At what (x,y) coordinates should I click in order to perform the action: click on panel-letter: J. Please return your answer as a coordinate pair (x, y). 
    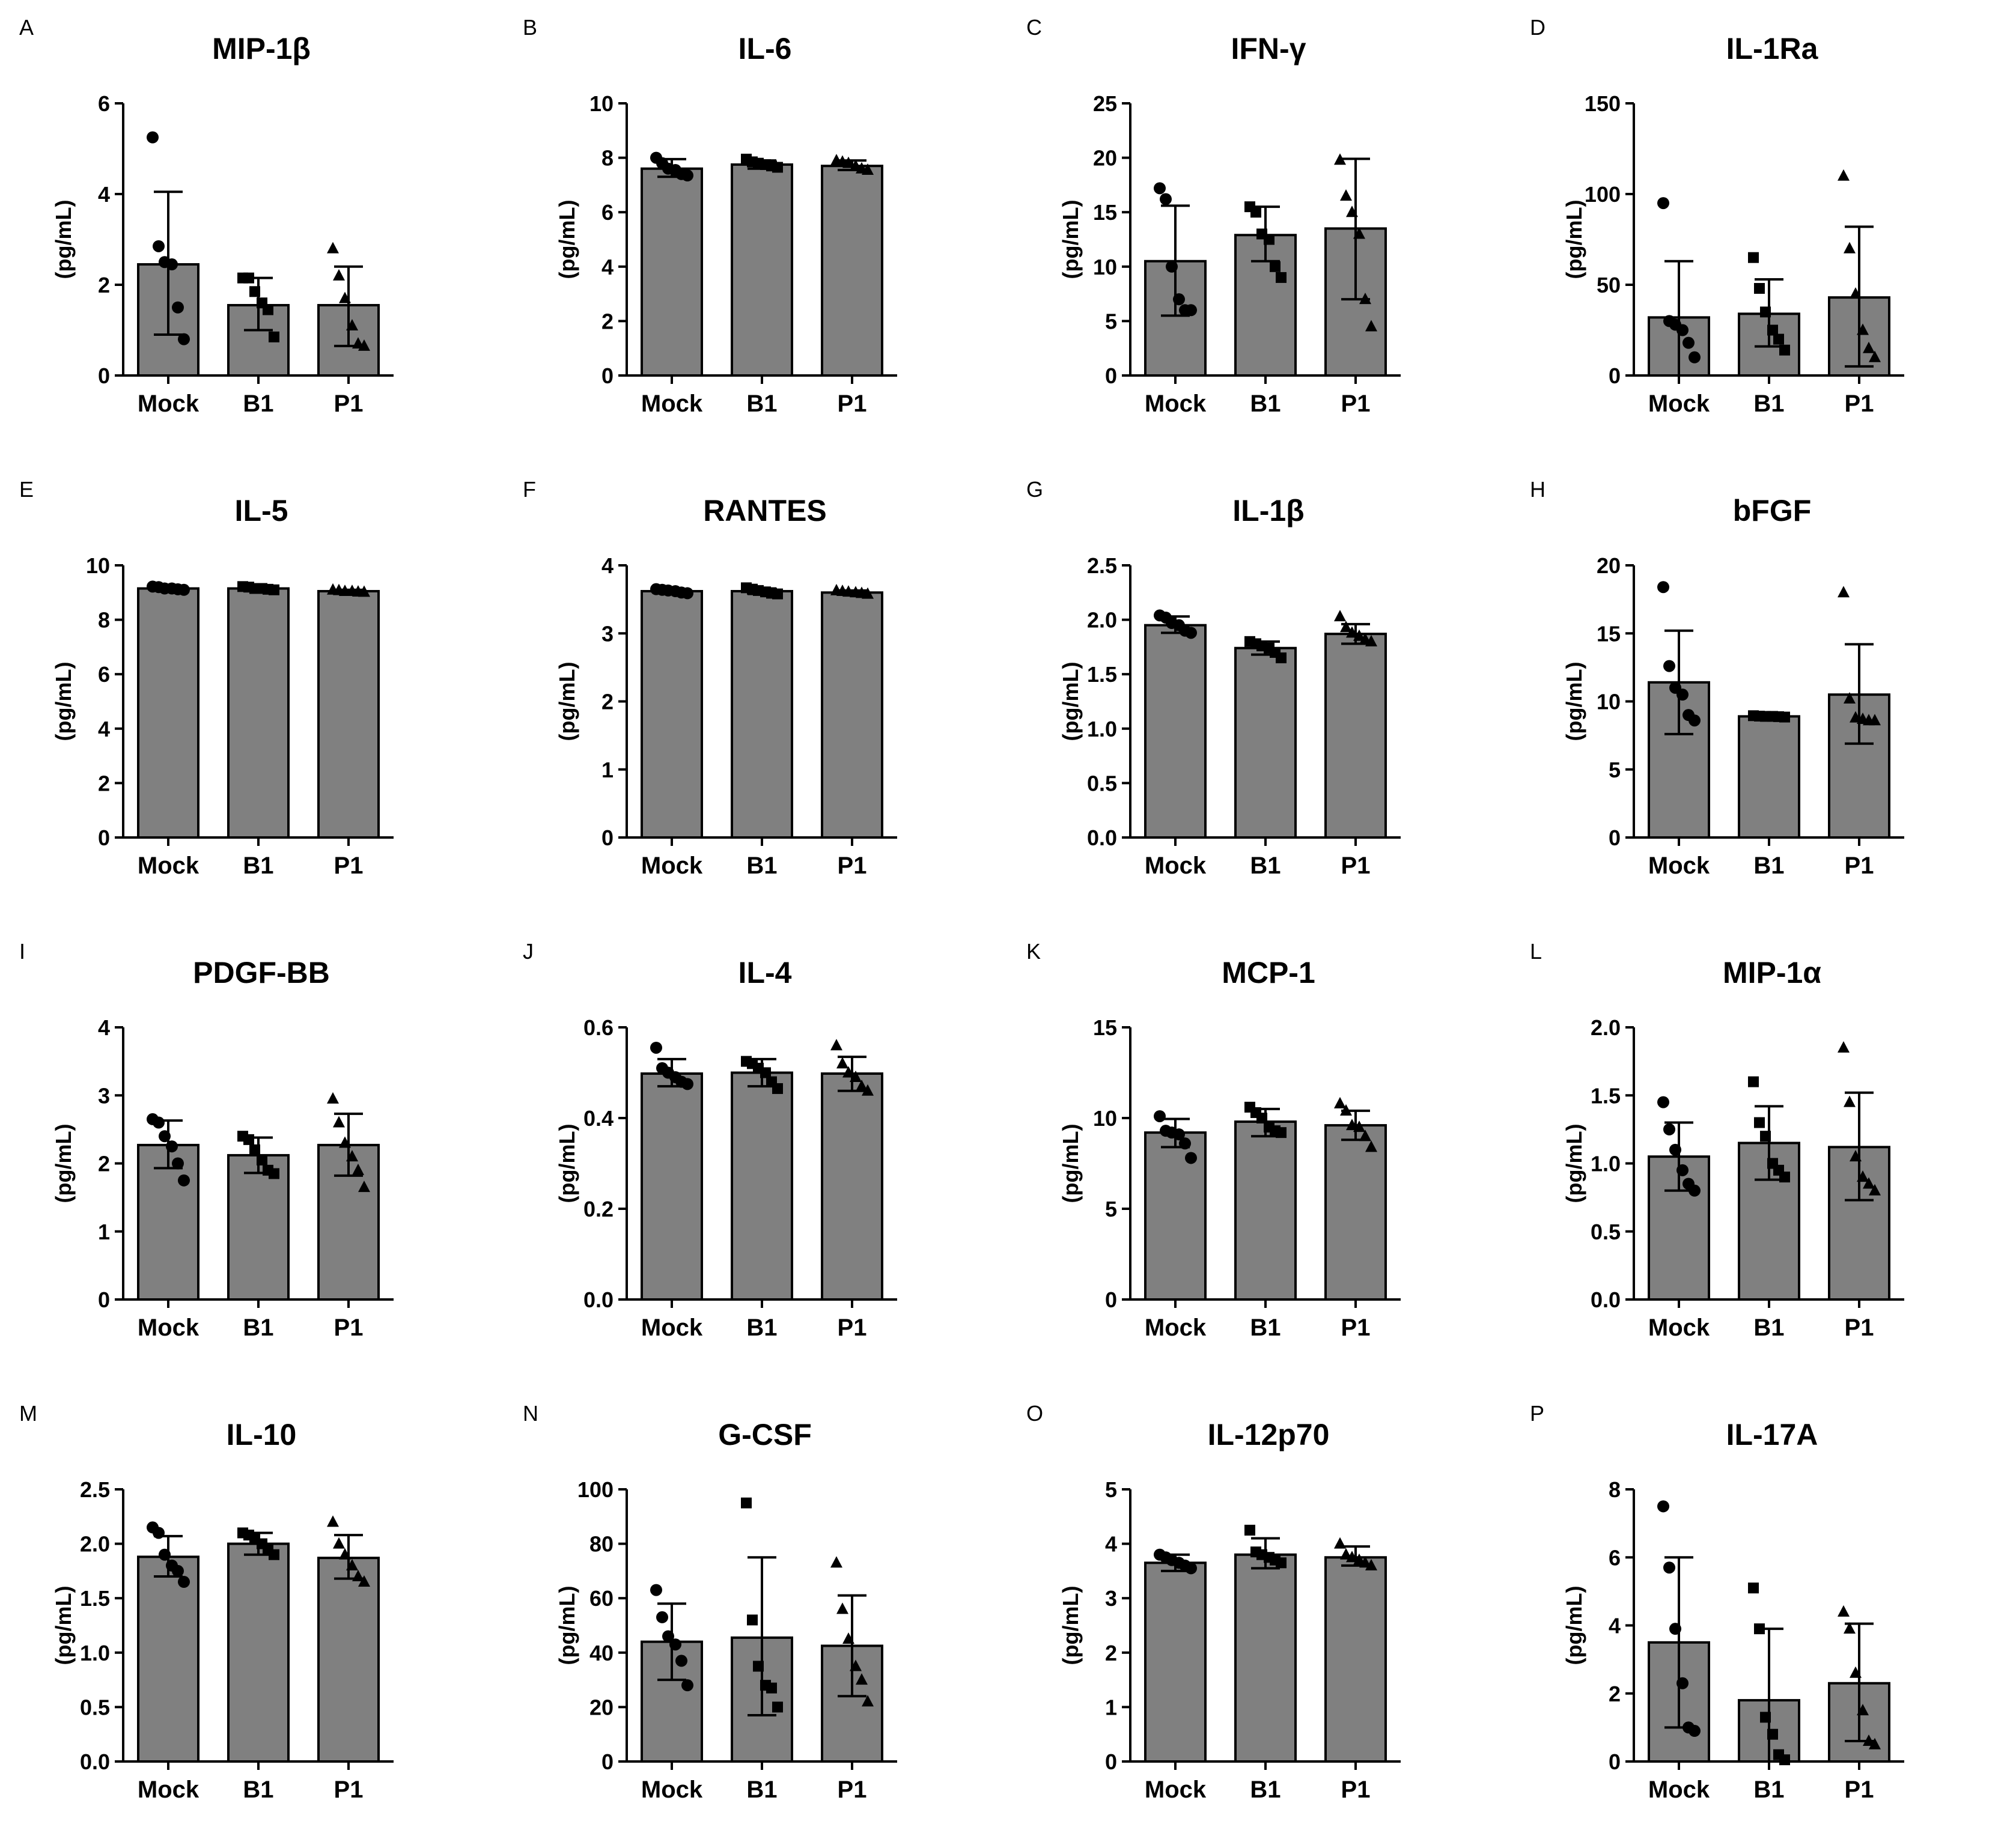
    Looking at the image, I should click on (528, 951).